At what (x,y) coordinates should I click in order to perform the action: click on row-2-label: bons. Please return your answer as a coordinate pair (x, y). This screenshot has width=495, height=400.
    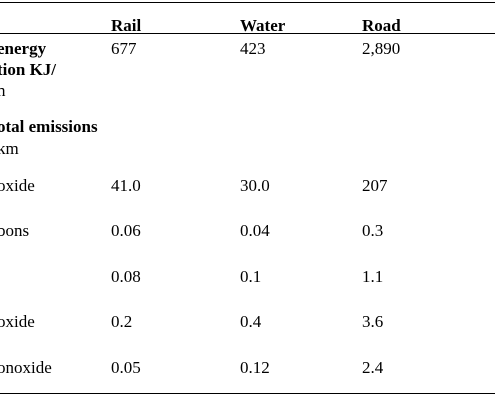
    Looking at the image, I should click on (15, 230).